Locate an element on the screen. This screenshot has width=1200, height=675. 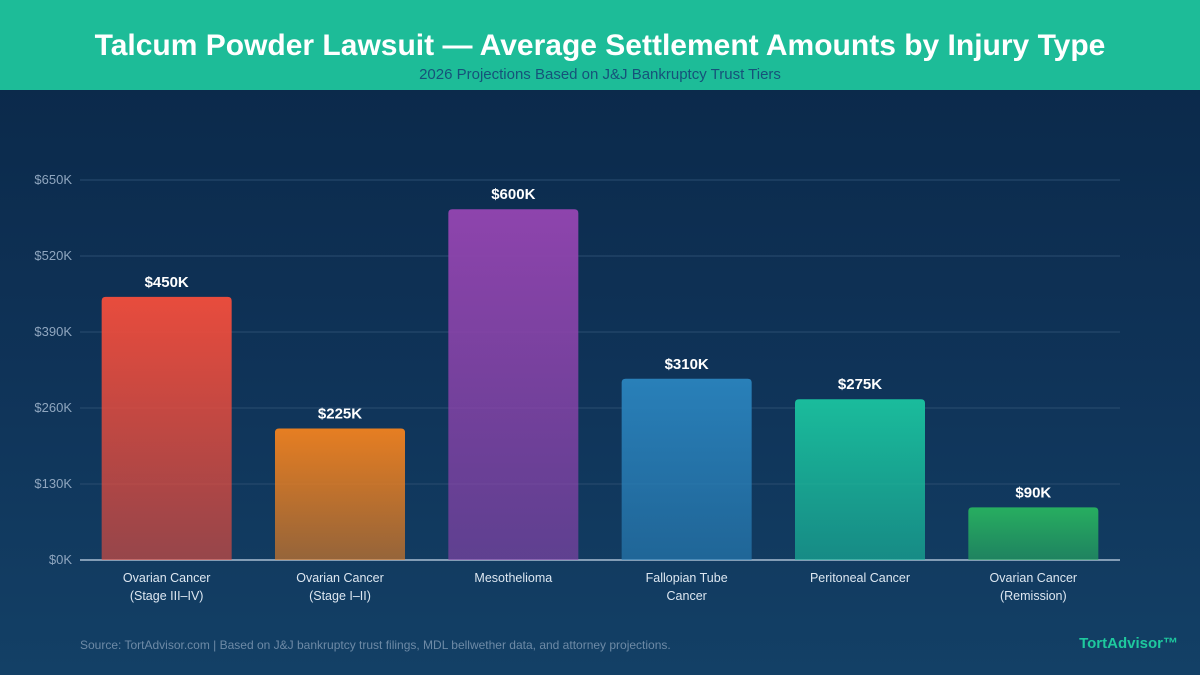
y-tick-label: $650K is located at coordinates (53, 179).